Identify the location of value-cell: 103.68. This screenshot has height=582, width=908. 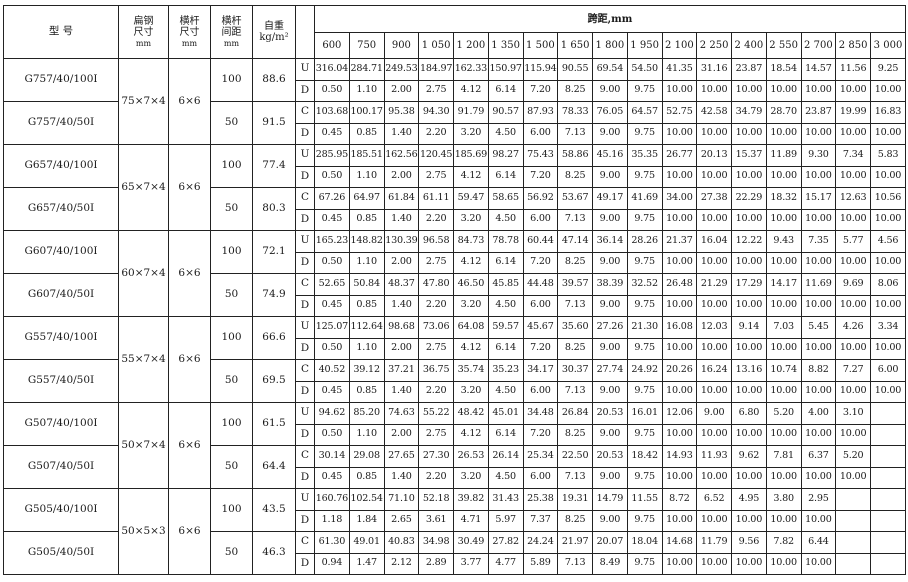
(332, 112).